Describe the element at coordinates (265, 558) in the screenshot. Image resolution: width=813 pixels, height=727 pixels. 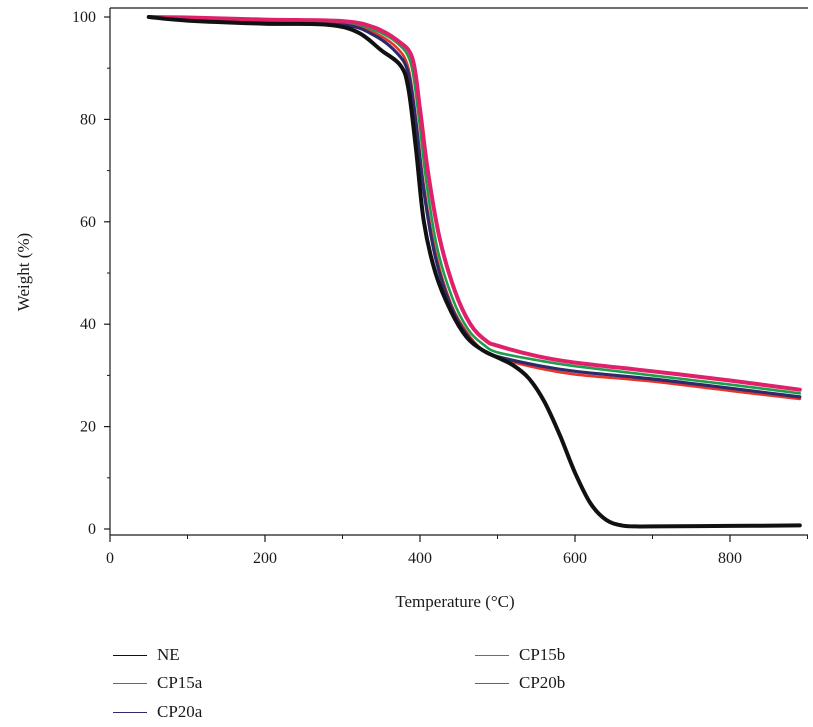
I see `x-tick-label: 200` at that location.